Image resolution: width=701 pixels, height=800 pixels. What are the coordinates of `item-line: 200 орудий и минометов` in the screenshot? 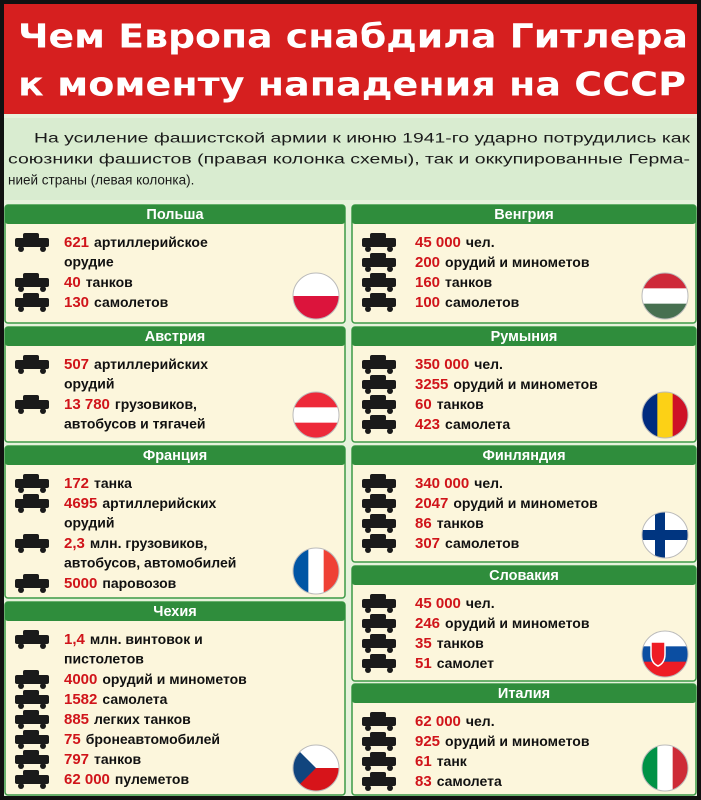 It's located at (502, 262).